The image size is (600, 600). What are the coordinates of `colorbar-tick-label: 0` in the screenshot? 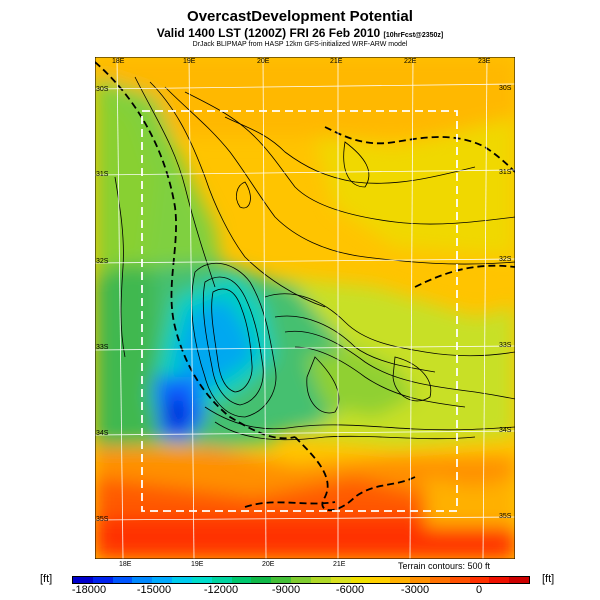 It's located at (479, 590).